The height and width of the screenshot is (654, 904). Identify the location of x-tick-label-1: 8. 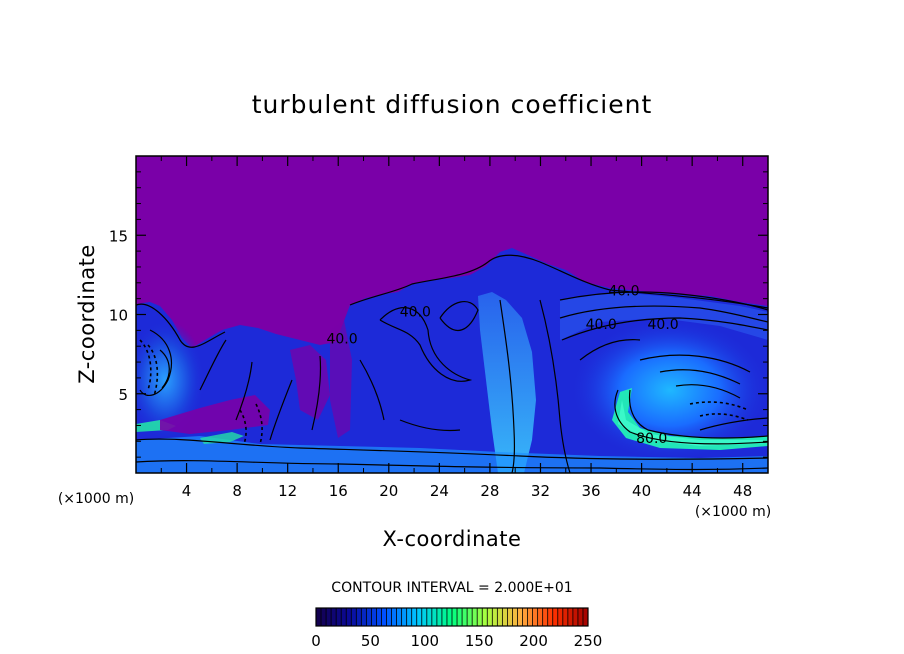
(237, 491).